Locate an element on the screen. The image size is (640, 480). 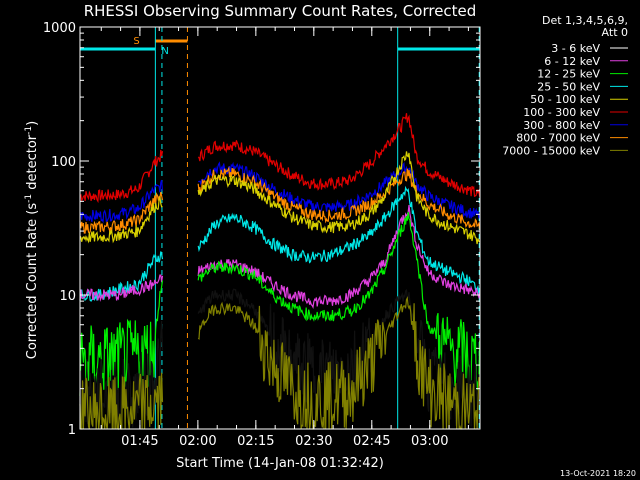
y-axis-label-group: Corrected Count Rate (s-1 detector-1) is located at coordinates (32, 240).